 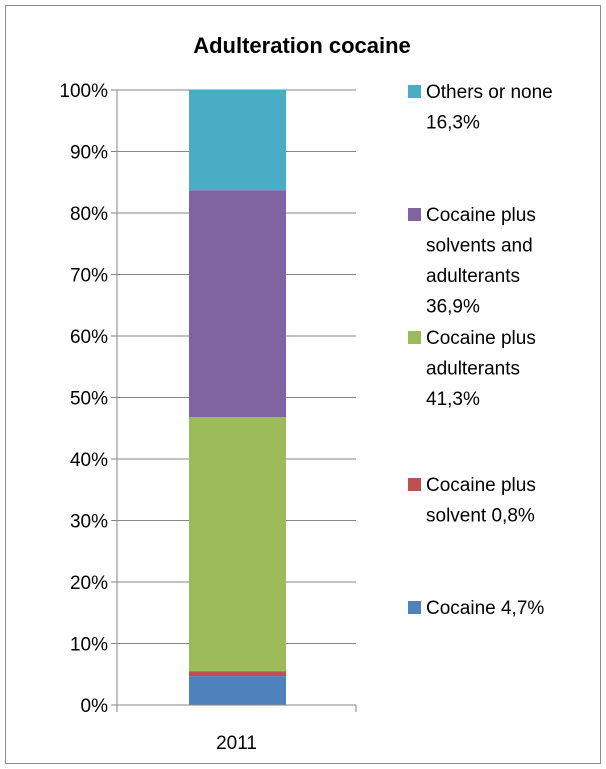 I want to click on legend-item: Others or none 16,3%, so click(x=480, y=108).